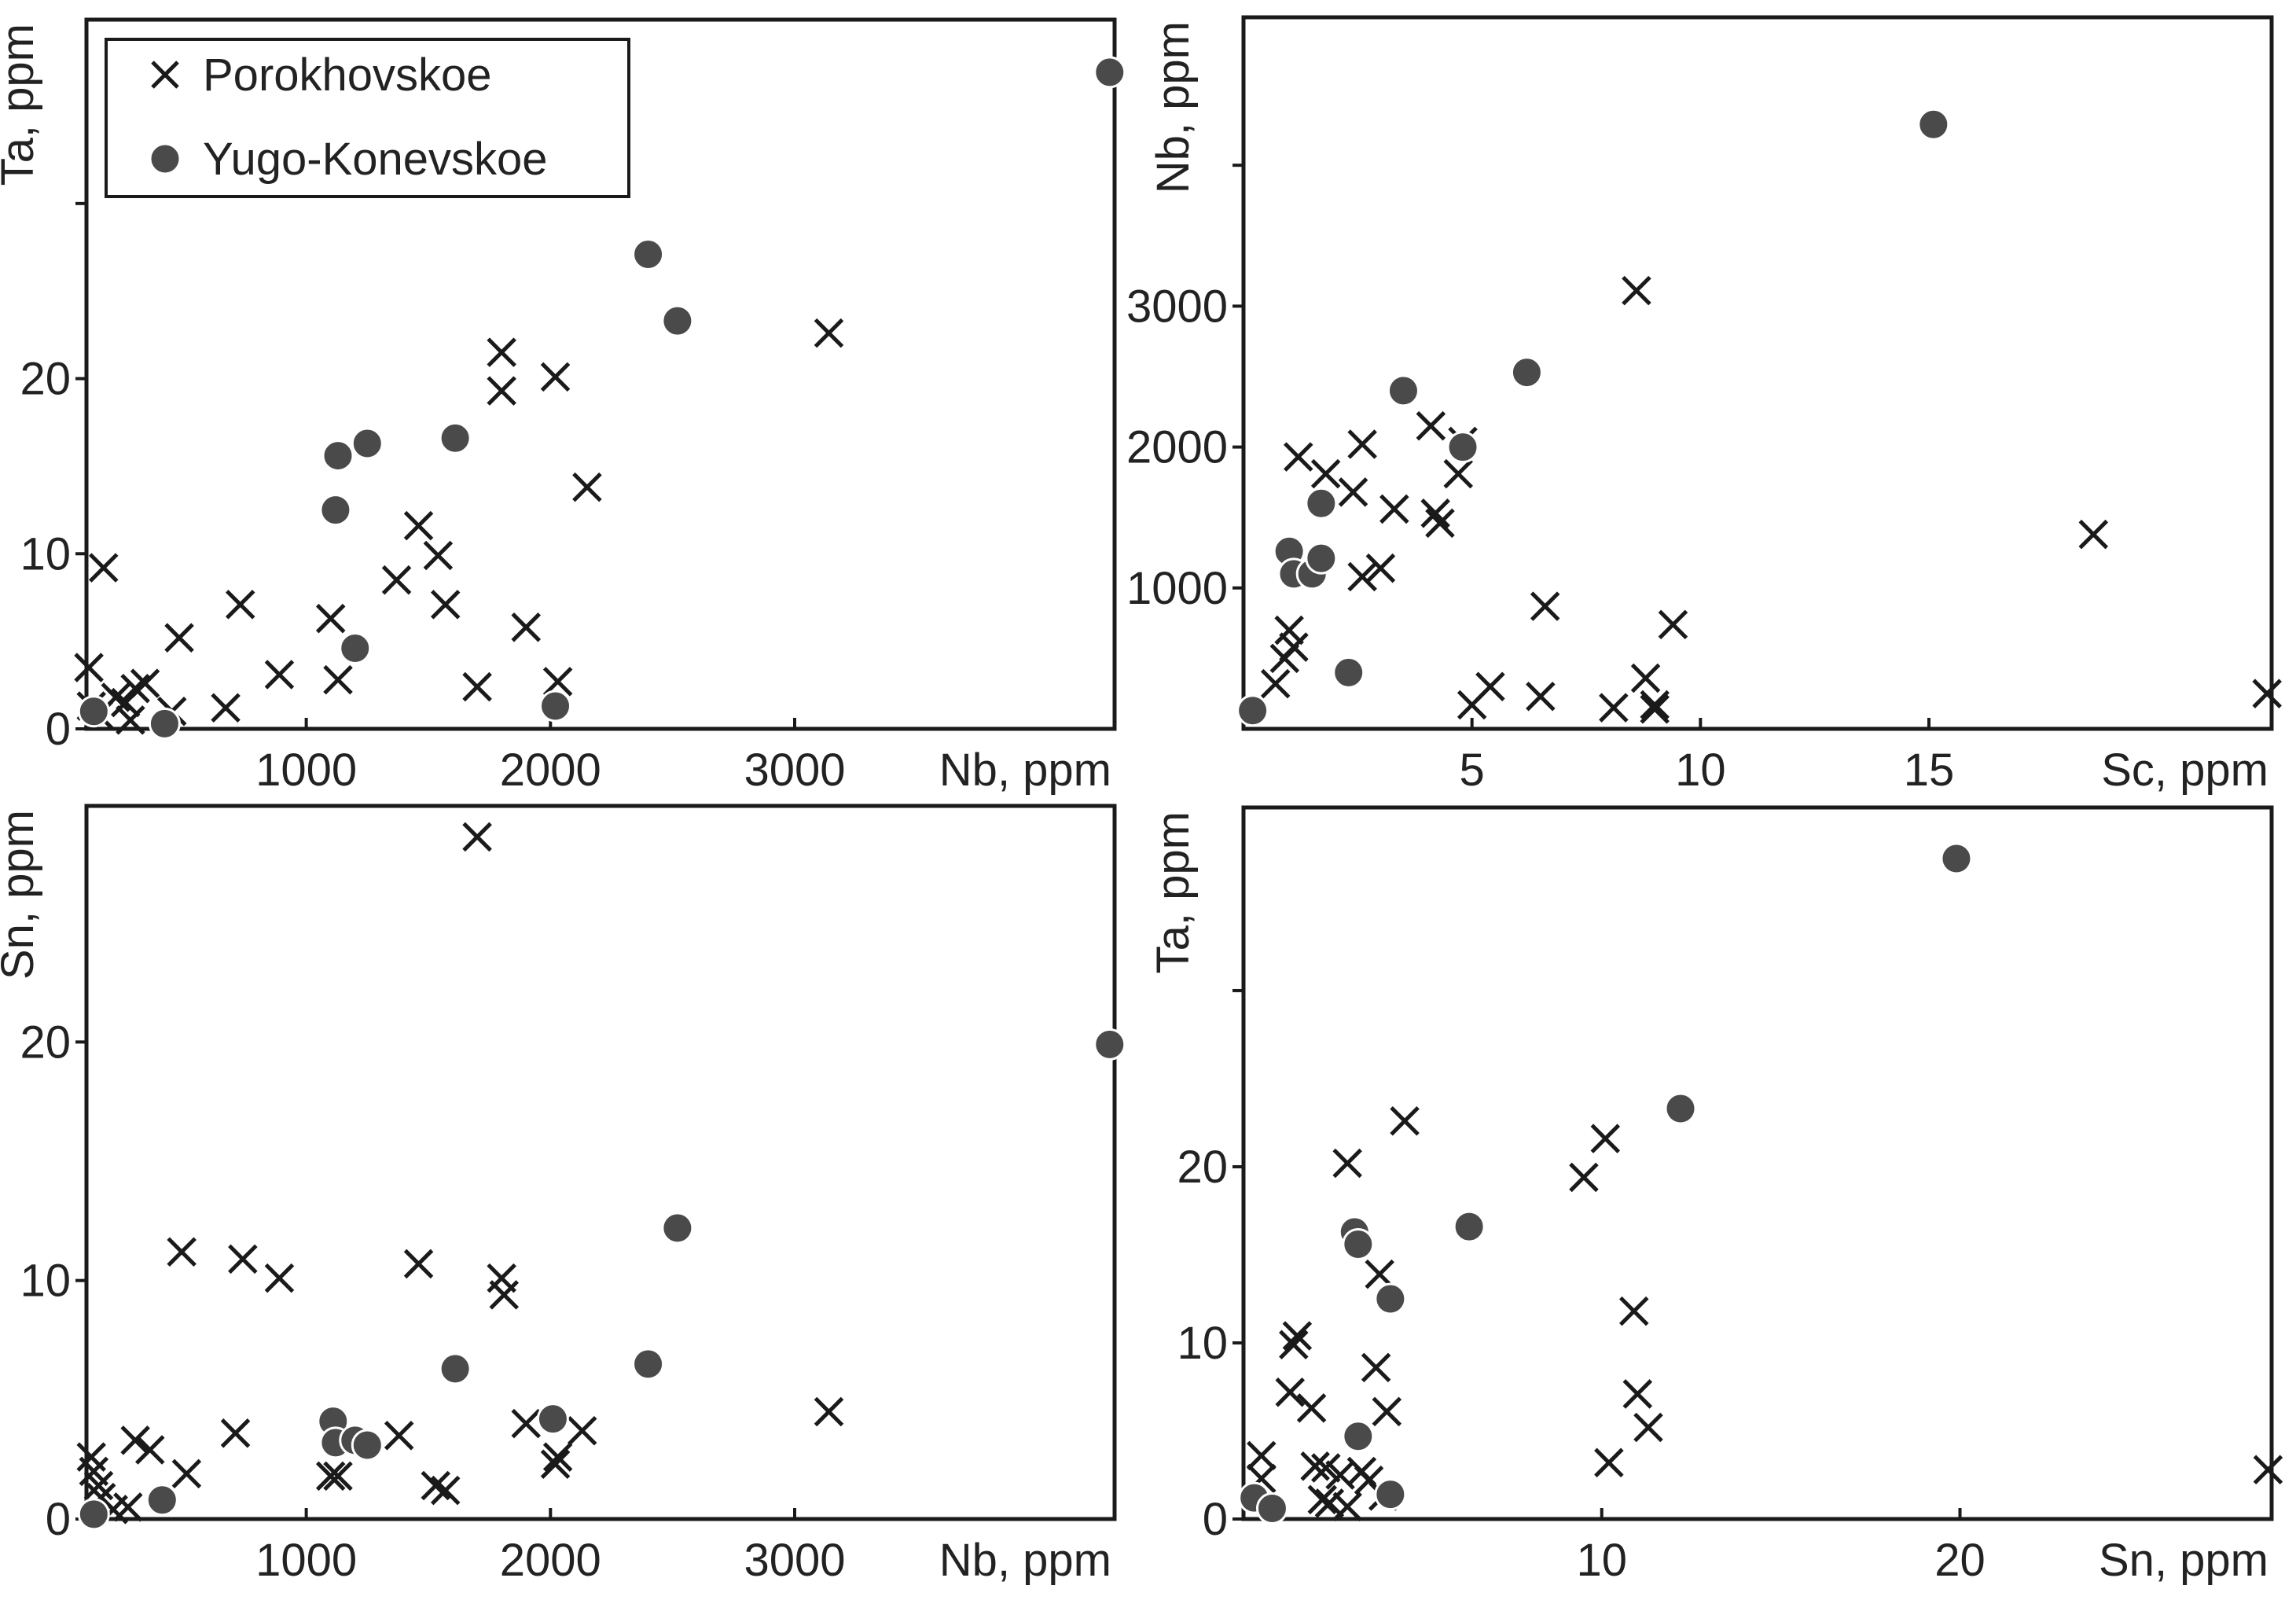 The width and height of the screenshot is (2296, 1600). What do you see at coordinates (1215, 1519) in the screenshot?
I see `y-tick-label: 0` at bounding box center [1215, 1519].